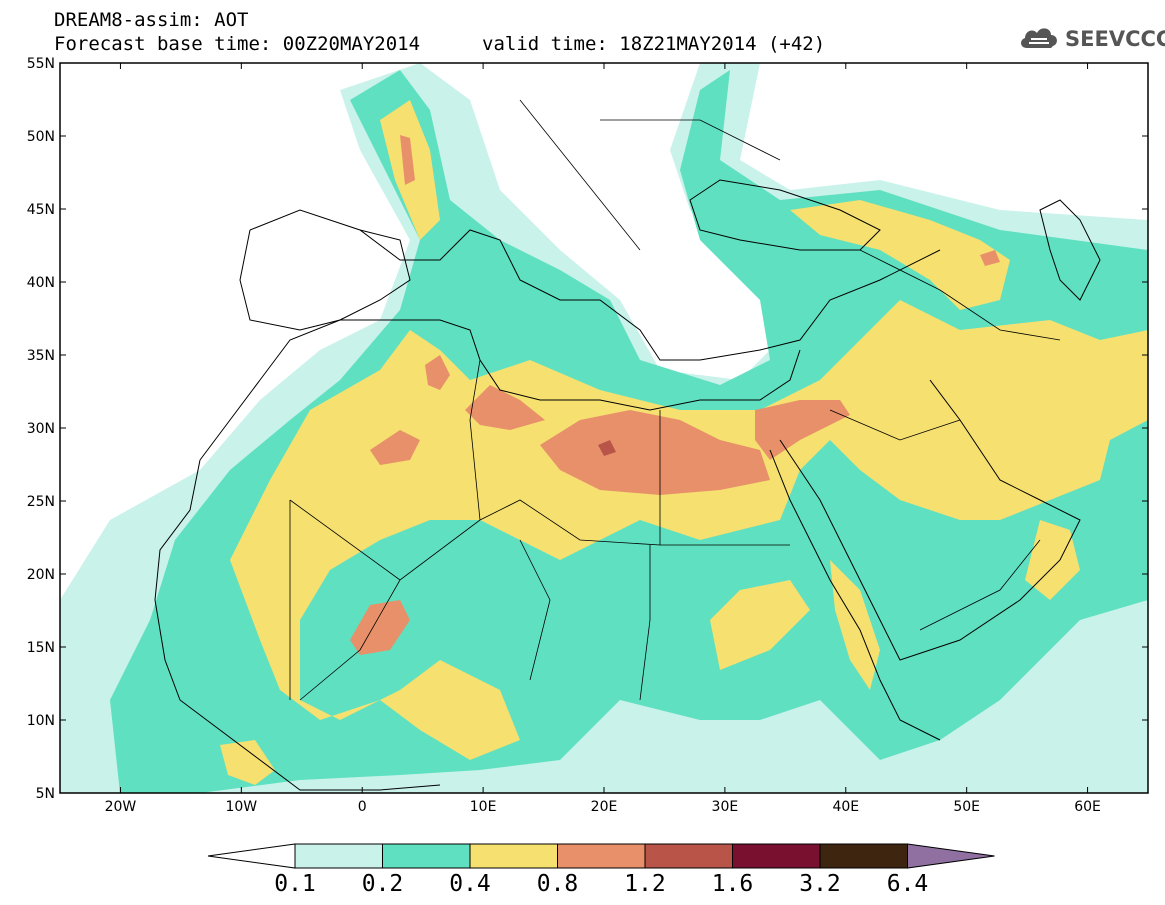 Image resolution: width=1165 pixels, height=905 pixels. Describe the element at coordinates (1052, 560) in the screenshot. I see `aot-band-0.4-oman` at that location.